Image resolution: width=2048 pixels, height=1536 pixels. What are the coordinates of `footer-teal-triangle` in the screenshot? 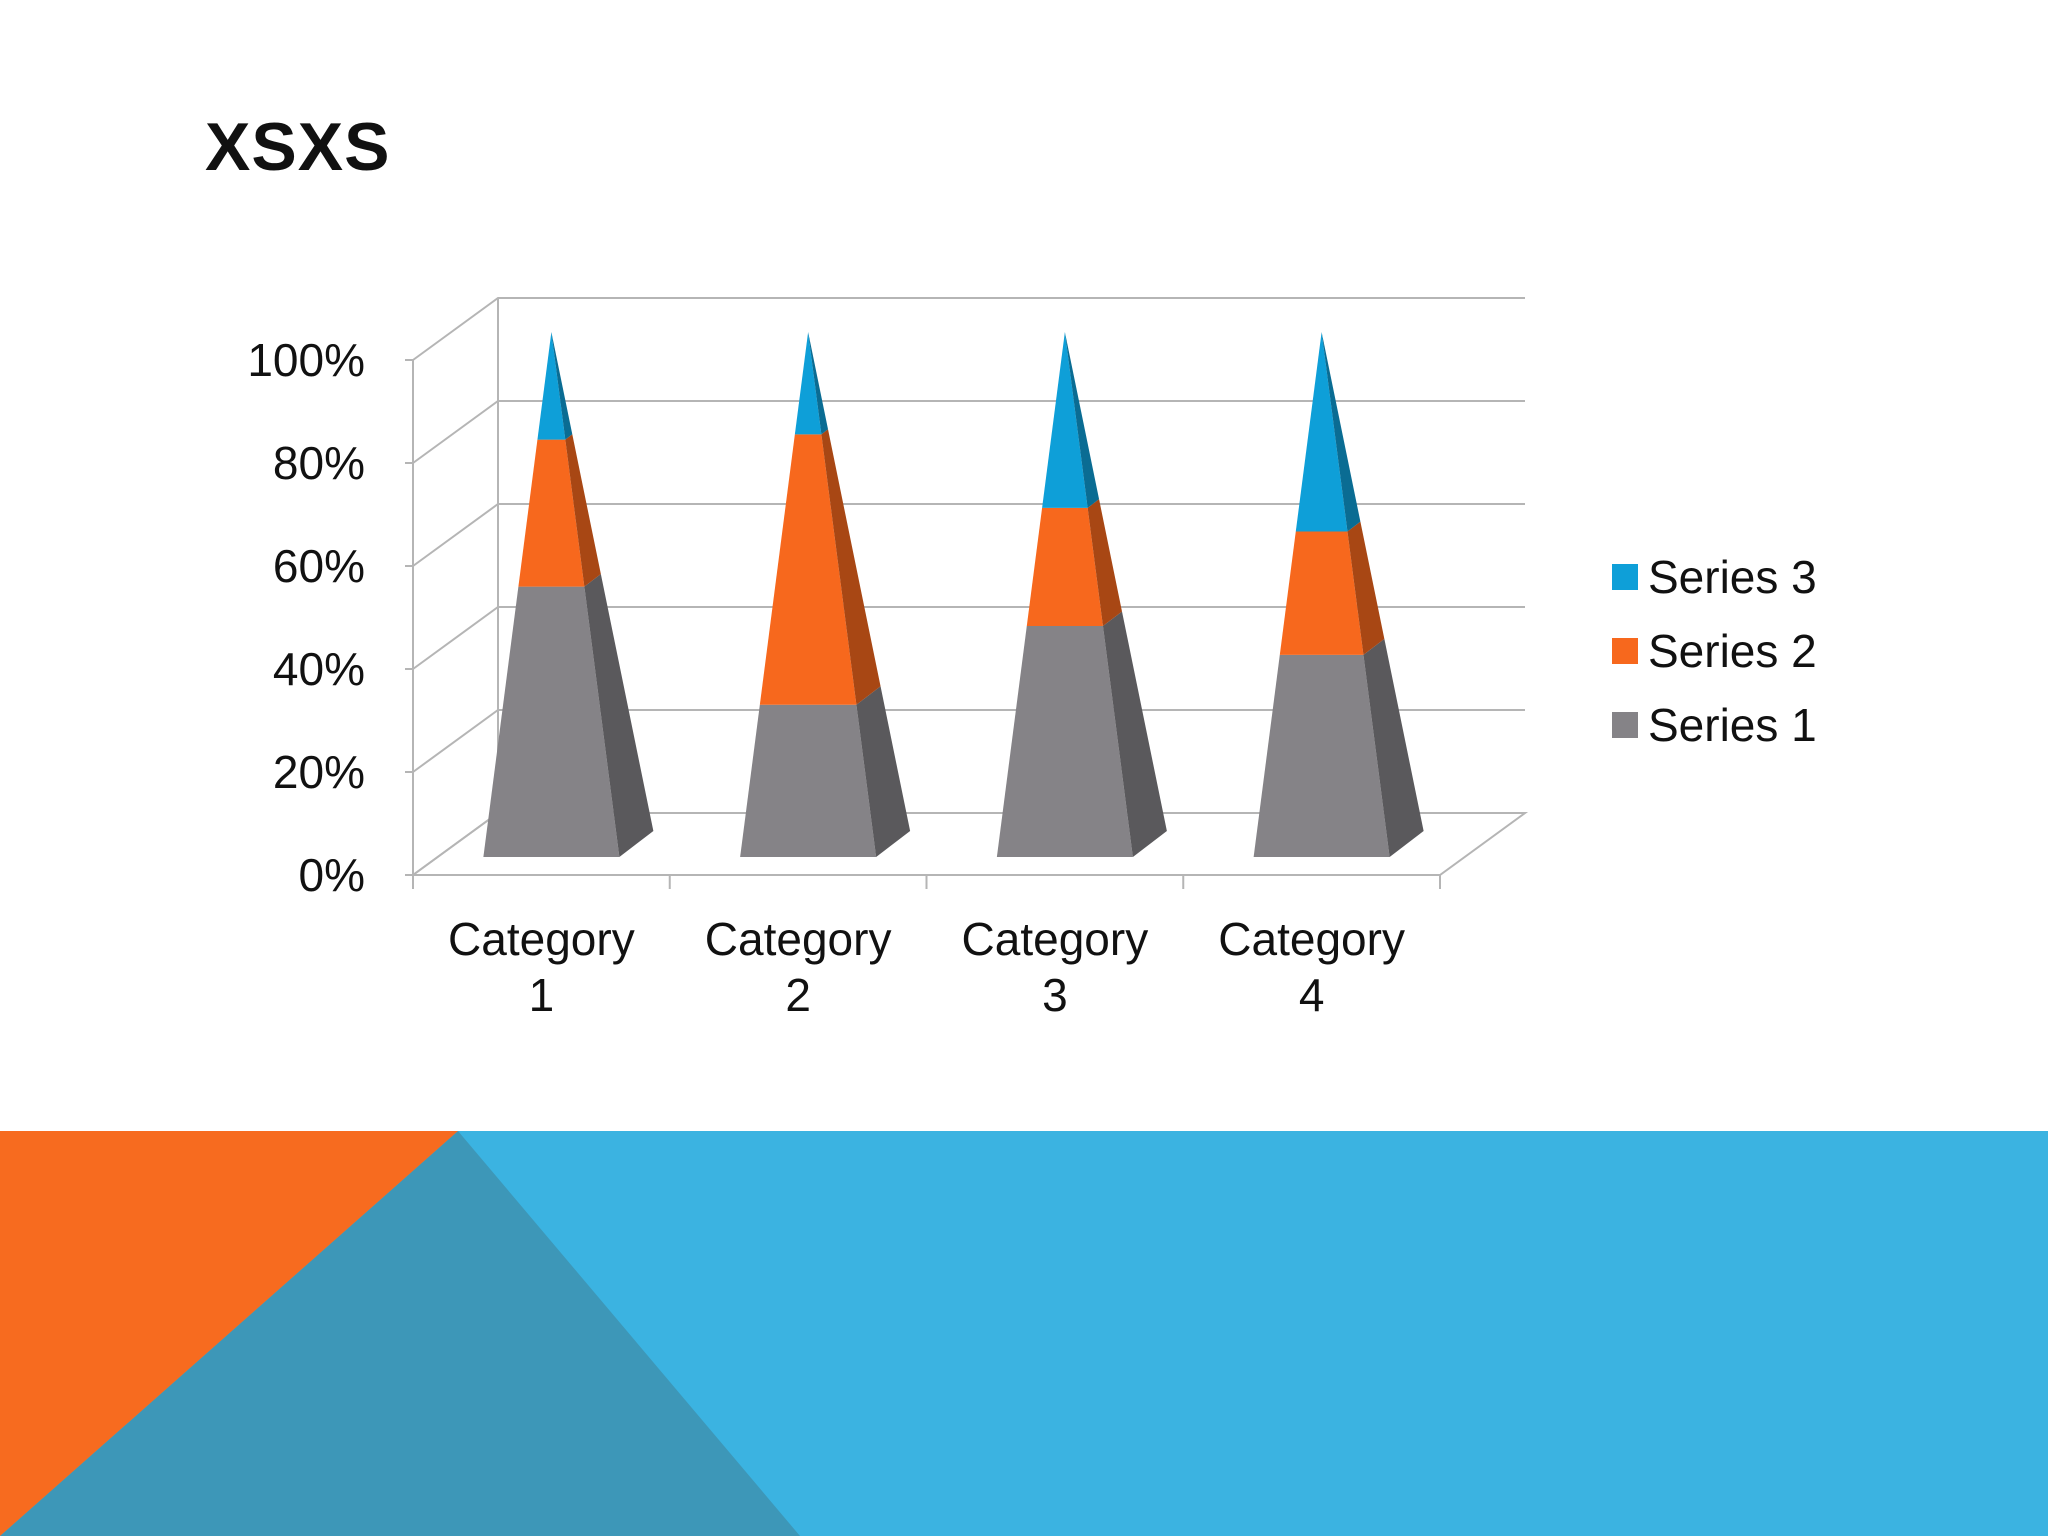 It's located at (400, 1333).